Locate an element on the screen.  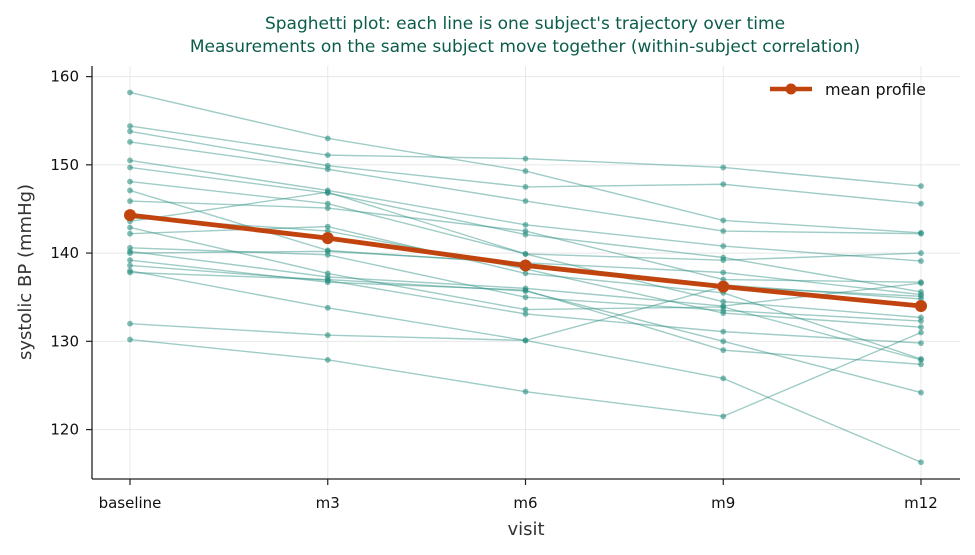
y-axis-label: systolic BP (mmHg) is located at coordinates (25, 272).